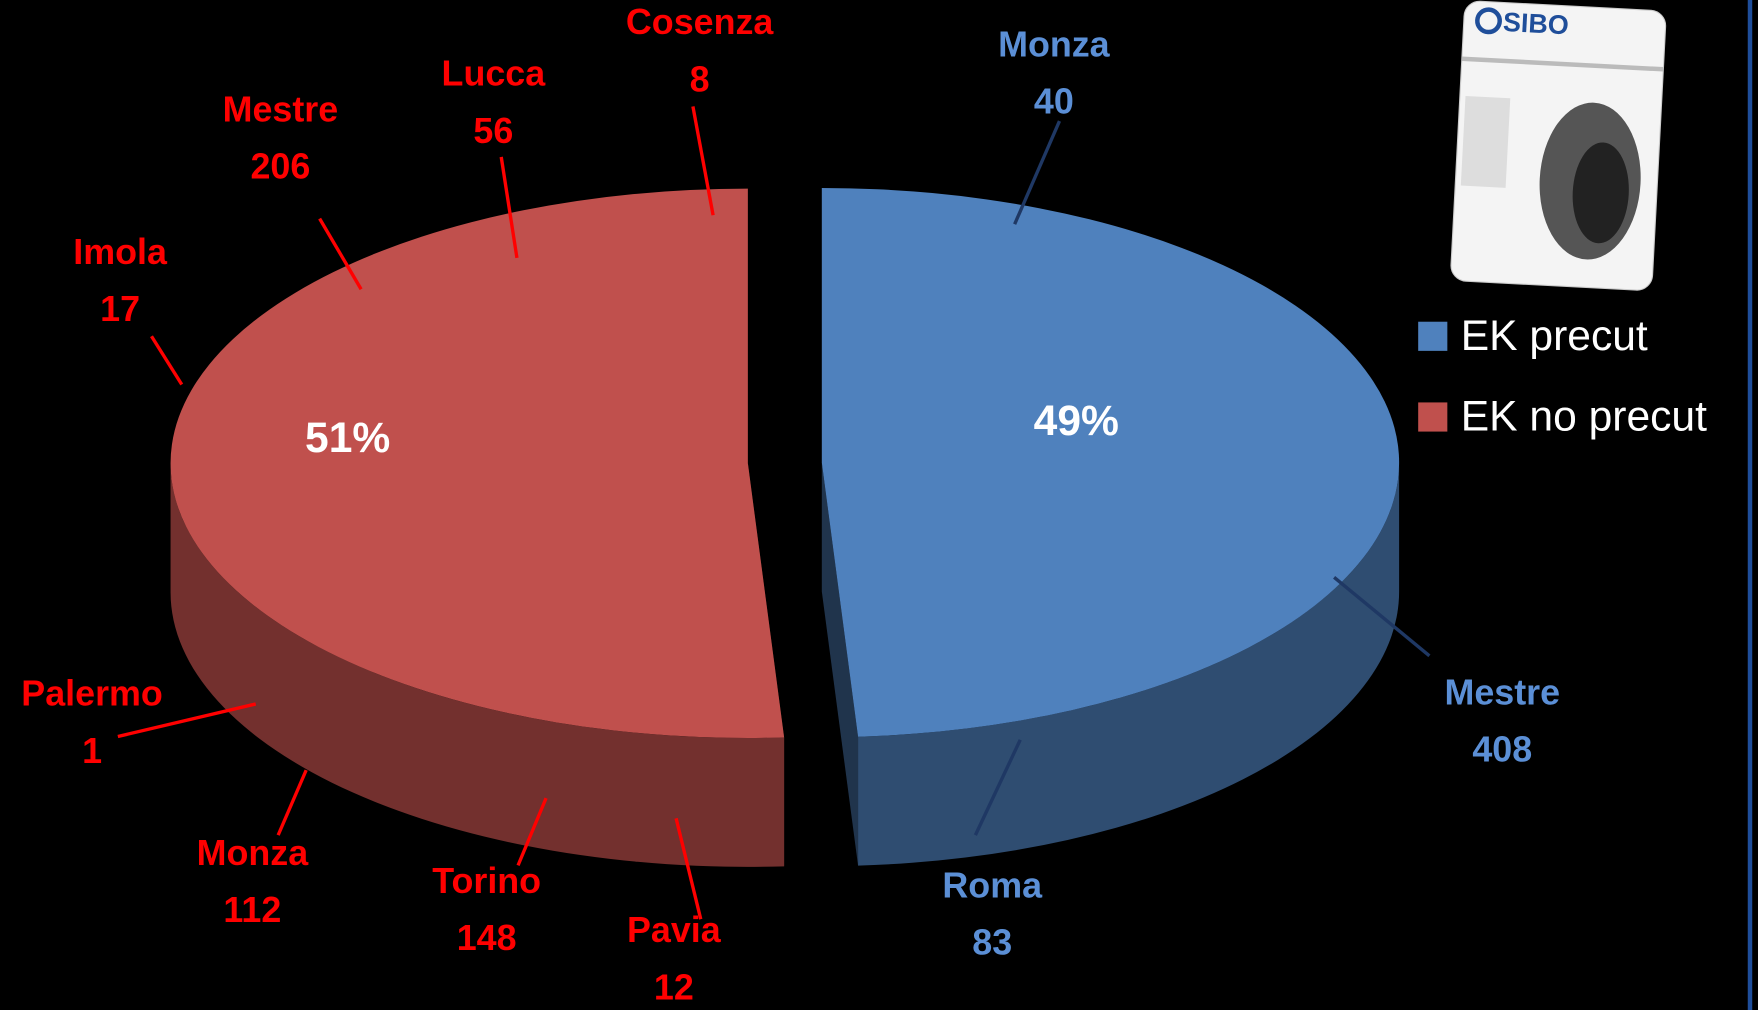  I want to click on annotation-value: 40, so click(1054, 102).